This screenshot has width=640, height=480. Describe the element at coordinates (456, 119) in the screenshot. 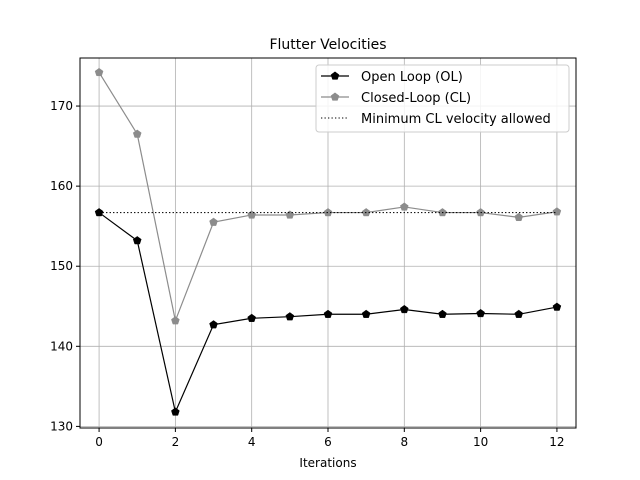

I see `legend-label: Minimum CL velocity allowed` at that location.